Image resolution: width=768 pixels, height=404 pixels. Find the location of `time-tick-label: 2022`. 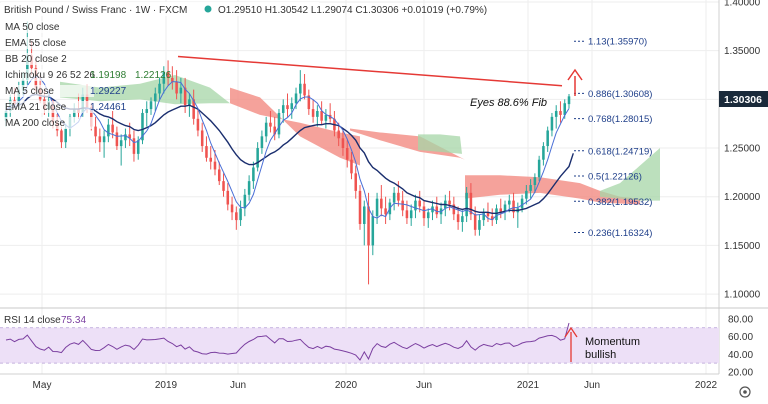

time-tick-label: 2022 is located at coordinates (706, 385).